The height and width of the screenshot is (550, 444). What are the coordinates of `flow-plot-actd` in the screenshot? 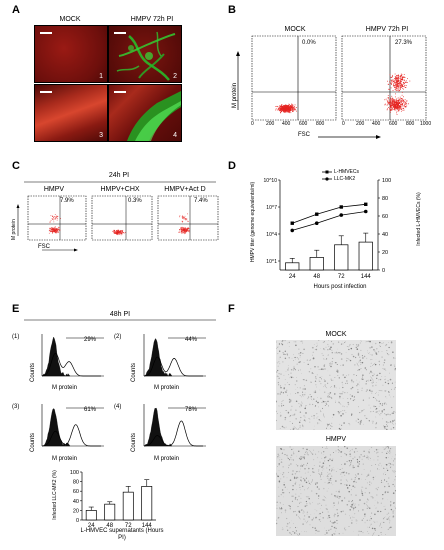 It's located at (188, 218).